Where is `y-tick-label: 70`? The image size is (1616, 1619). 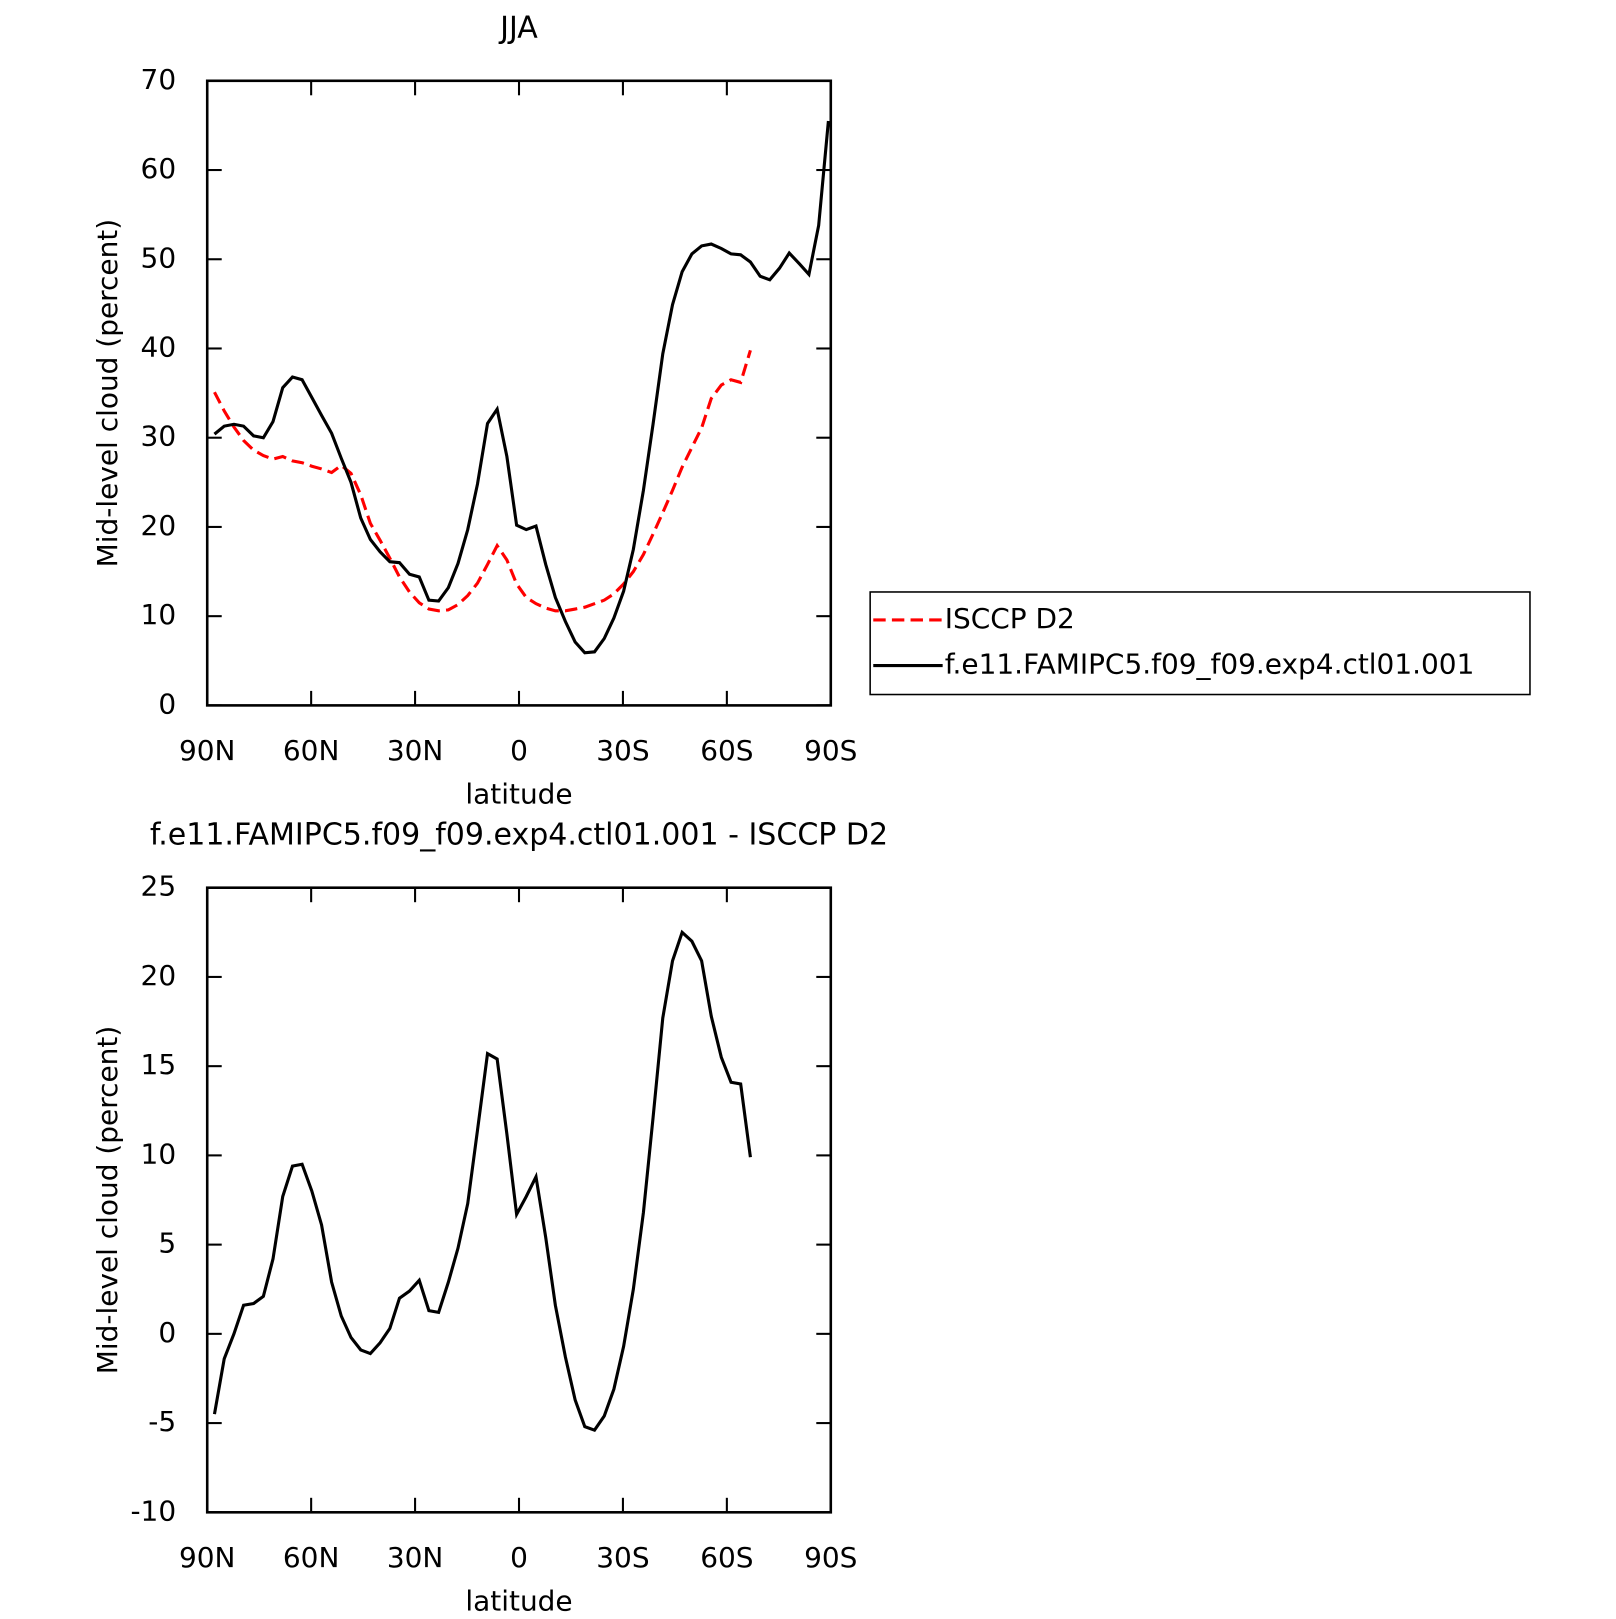 y-tick-label: 70 is located at coordinates (159, 79).